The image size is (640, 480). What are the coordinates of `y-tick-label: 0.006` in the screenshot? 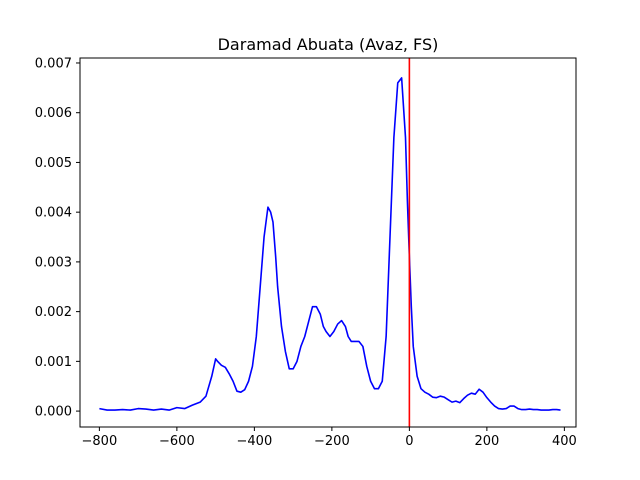 It's located at (53, 113).